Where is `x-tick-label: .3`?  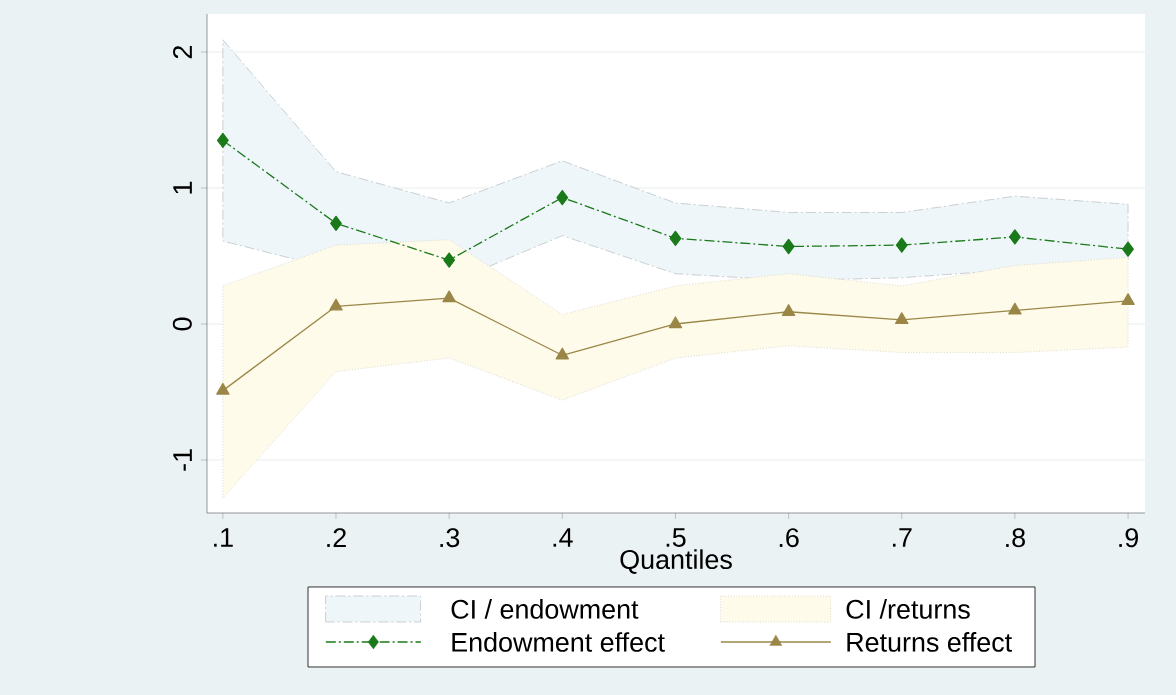
x-tick-label: .3 is located at coordinates (450, 538).